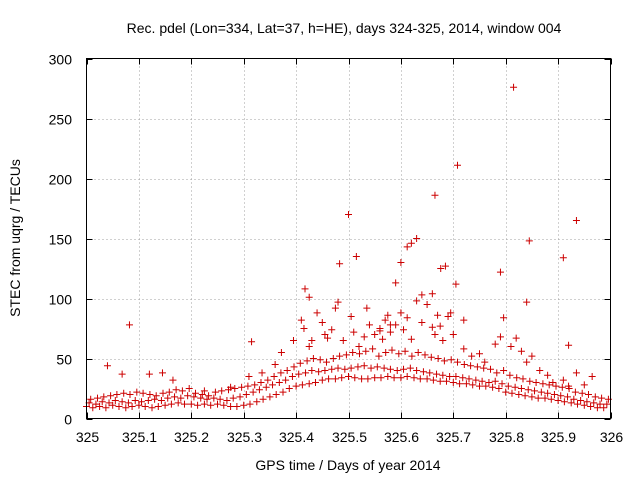  I want to click on y-tick-label: 200, so click(61, 180).